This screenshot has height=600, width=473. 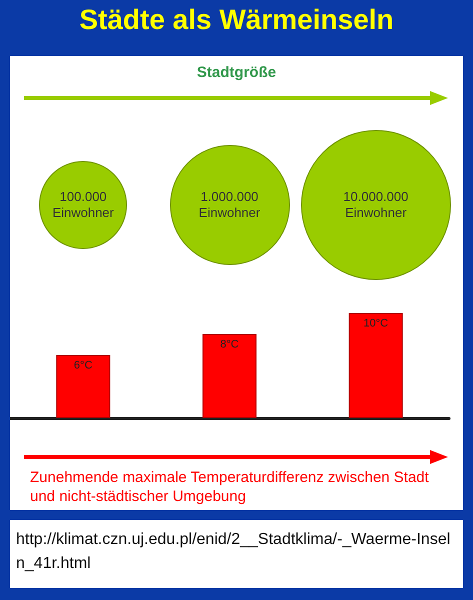 What do you see at coordinates (376, 205) in the screenshot?
I see `x-tick-label: 10.000.000 Einwohner` at bounding box center [376, 205].